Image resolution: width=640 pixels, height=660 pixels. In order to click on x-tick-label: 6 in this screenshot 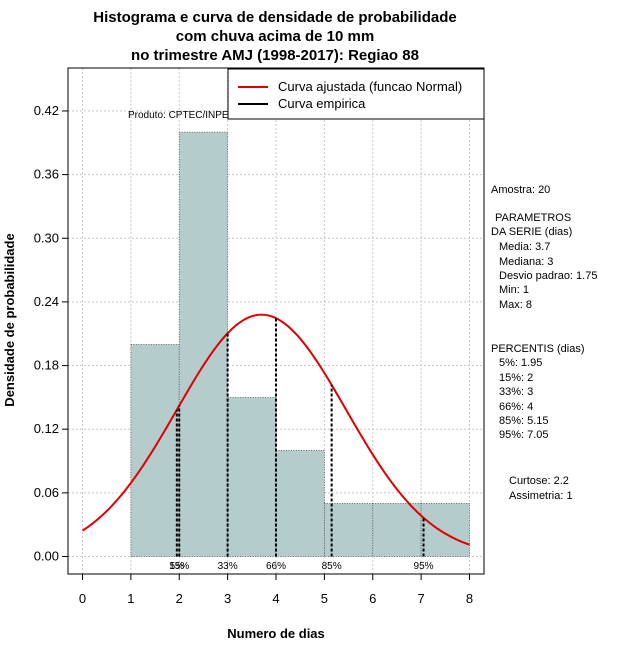, I will do `click(372, 598)`.